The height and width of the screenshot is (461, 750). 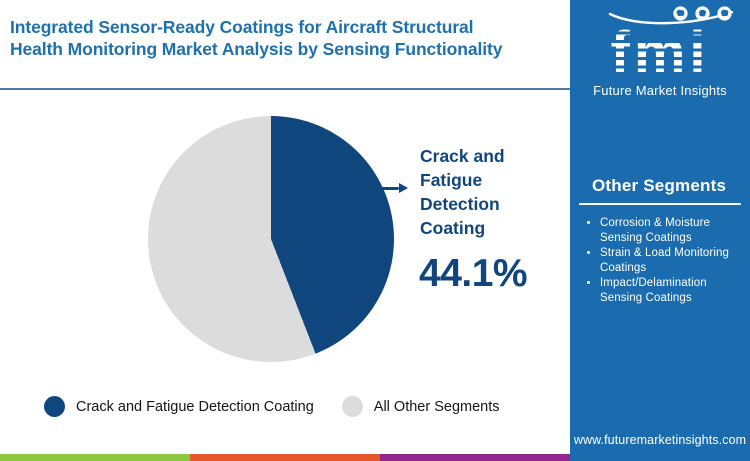 What do you see at coordinates (671, 291) in the screenshot?
I see `list-item-impact: Impact/Delamination Sensing Coatings` at bounding box center [671, 291].